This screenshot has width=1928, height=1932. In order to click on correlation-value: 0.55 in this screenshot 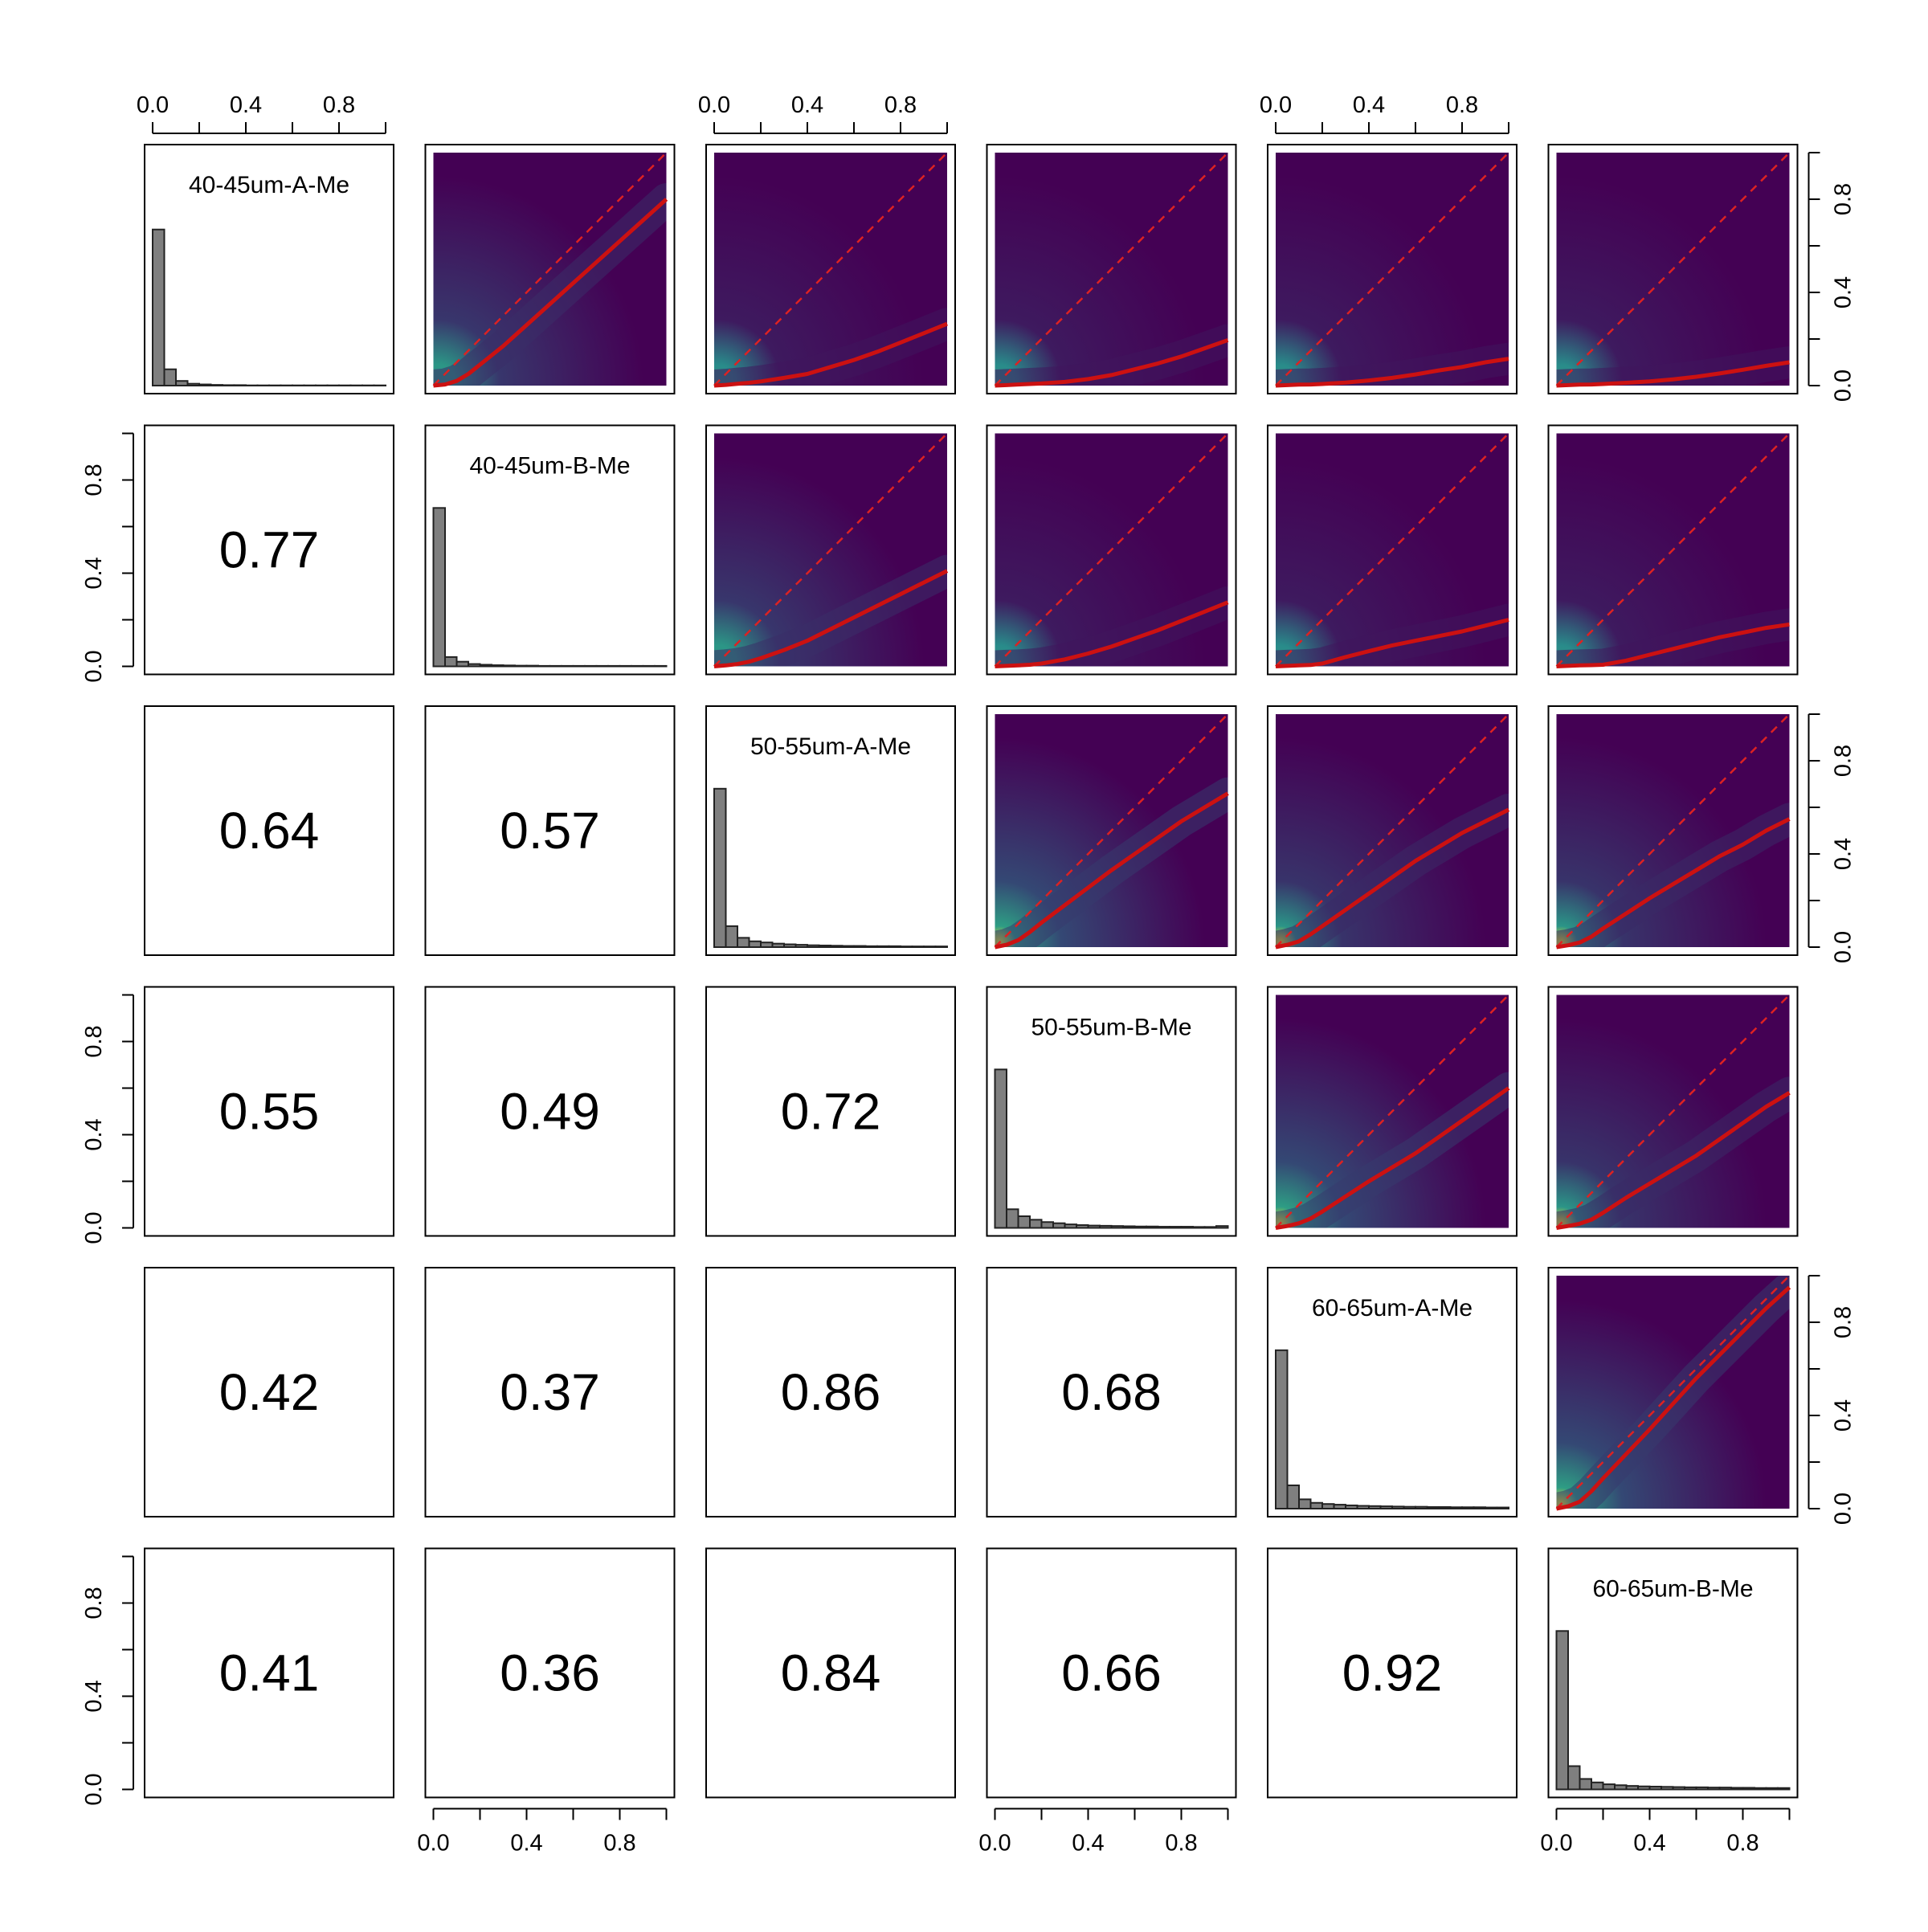, I will do `click(269, 1112)`.